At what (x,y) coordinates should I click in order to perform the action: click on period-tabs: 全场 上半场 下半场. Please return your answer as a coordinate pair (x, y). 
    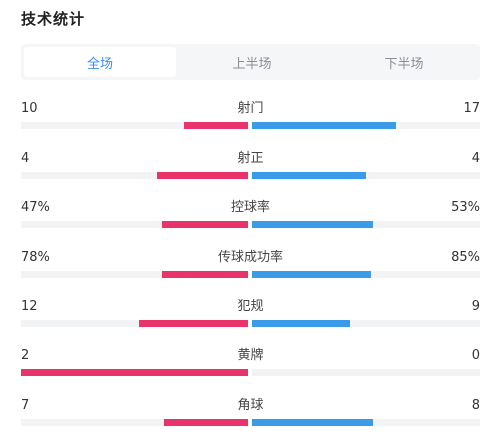
    Looking at the image, I should click on (250, 62).